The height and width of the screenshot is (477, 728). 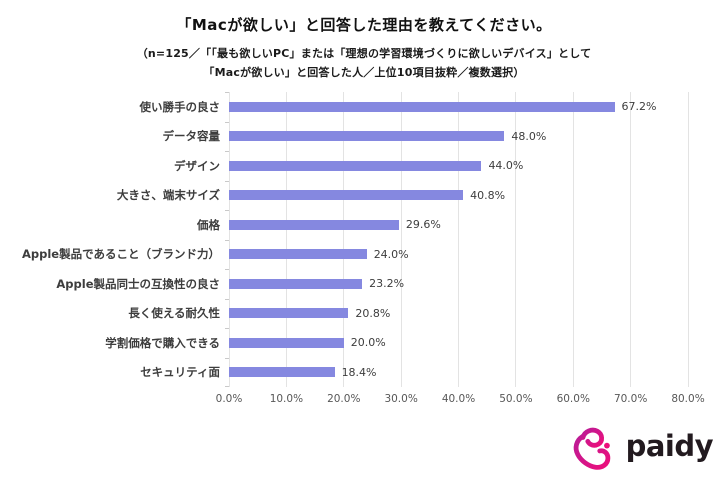 What do you see at coordinates (529, 136) in the screenshot?
I see `value-label: 48.0%` at bounding box center [529, 136].